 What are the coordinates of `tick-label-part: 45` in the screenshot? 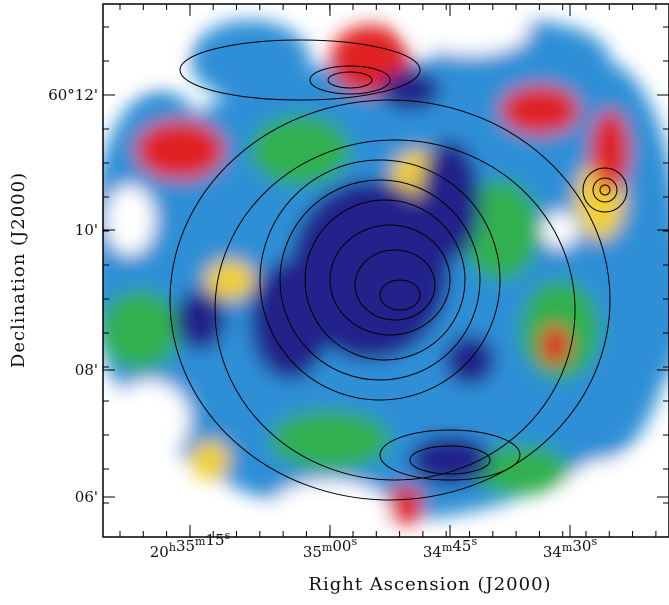 It's located at (461, 546).